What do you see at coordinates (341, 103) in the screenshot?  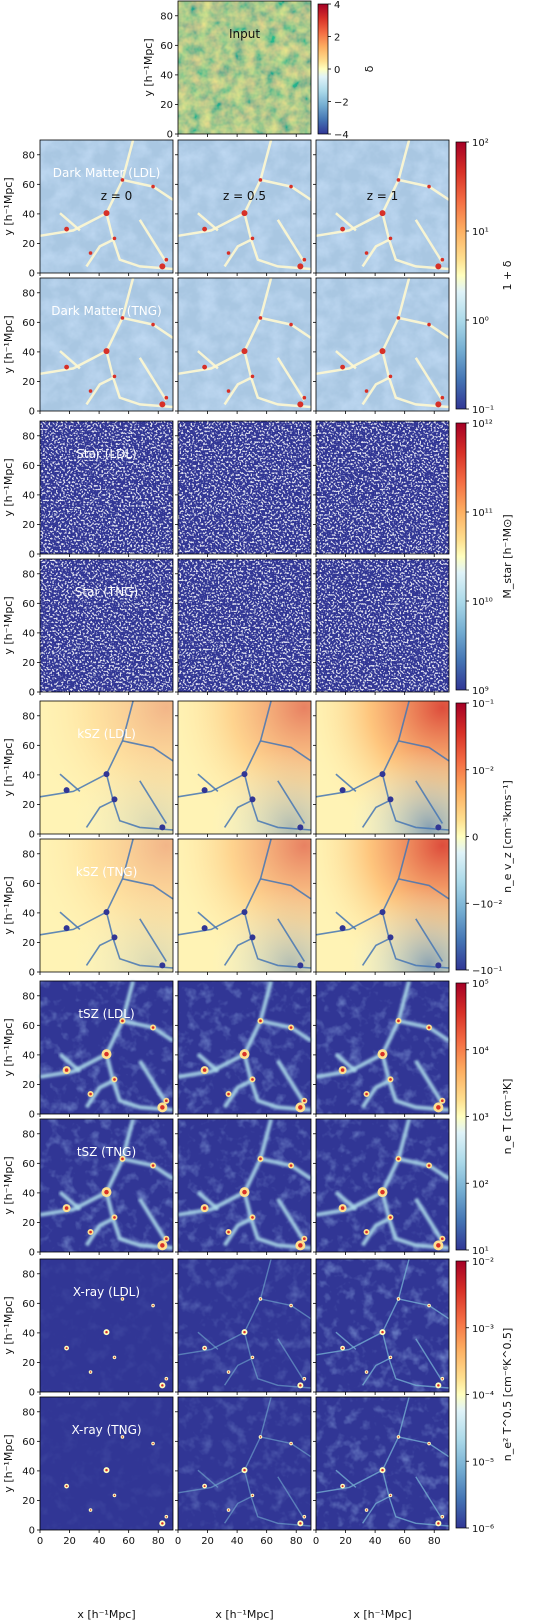 I see `colorbar-tick-label: −2` at bounding box center [341, 103].